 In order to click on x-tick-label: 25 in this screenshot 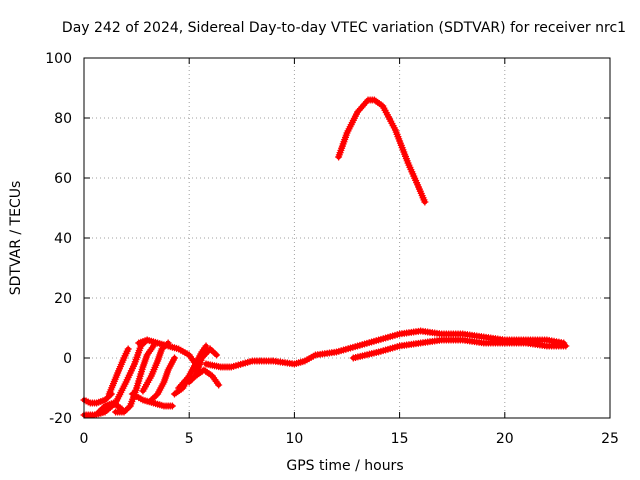, I will do `click(610, 439)`.